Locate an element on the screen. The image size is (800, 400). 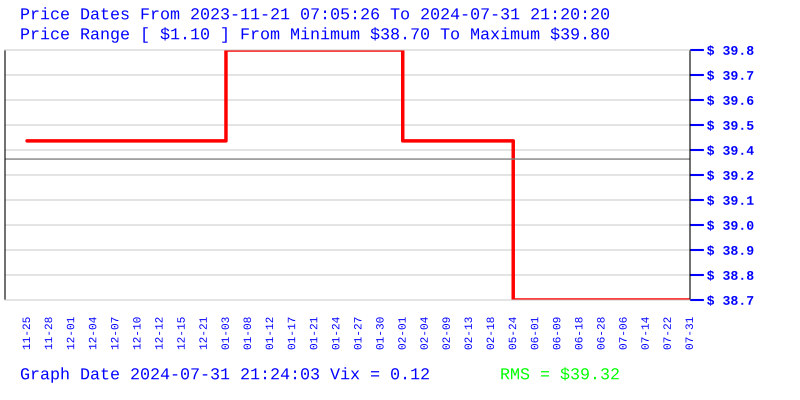
x-tick-label: 05-24 is located at coordinates (512, 333).